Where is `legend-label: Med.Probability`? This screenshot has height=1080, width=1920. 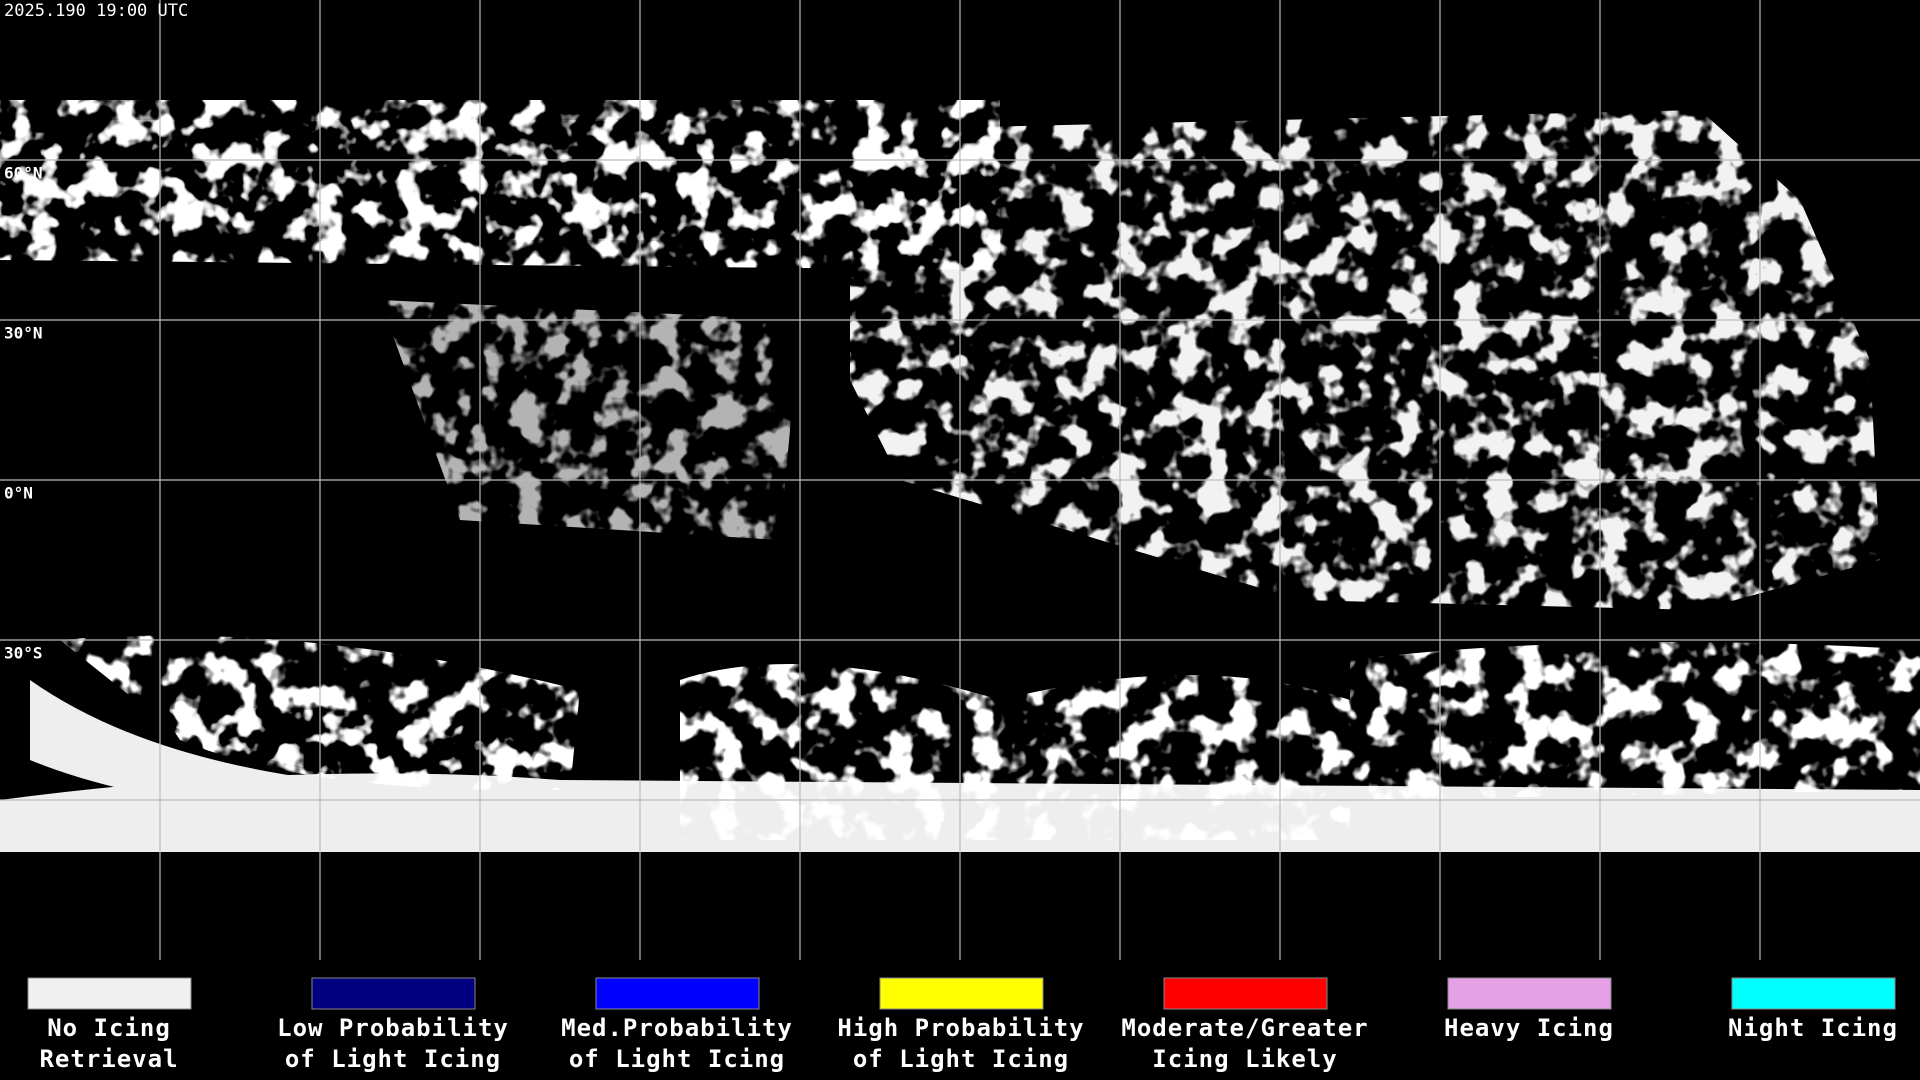
legend-label: Med.Probability is located at coordinates (677, 1028).